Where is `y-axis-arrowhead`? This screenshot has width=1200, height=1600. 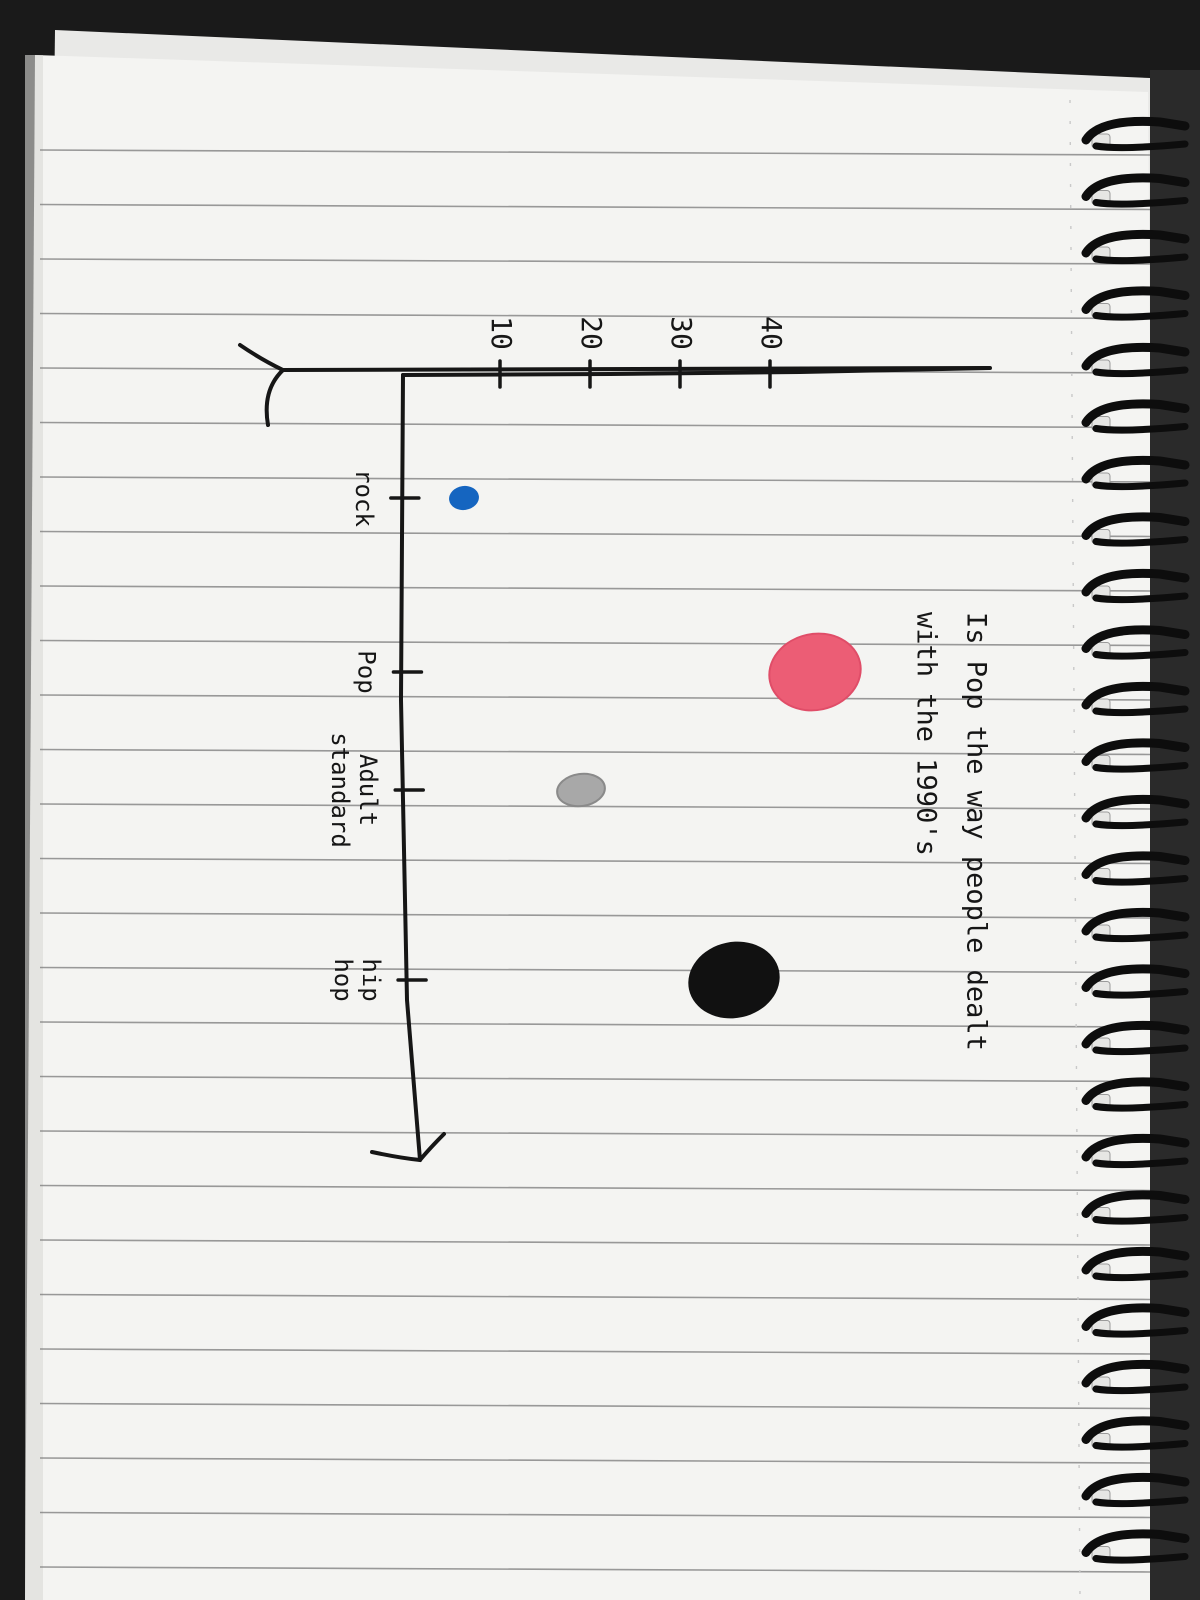
y-axis-arrowhead is located at coordinates (262, 385).